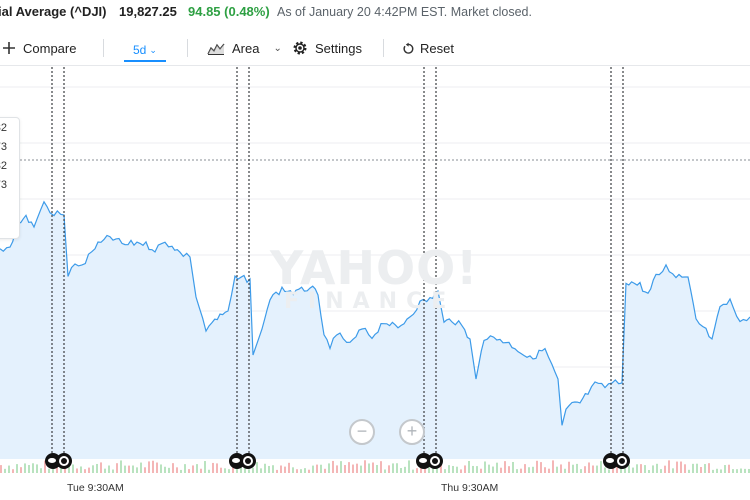  I want to click on reset-icon, so click(408, 48).